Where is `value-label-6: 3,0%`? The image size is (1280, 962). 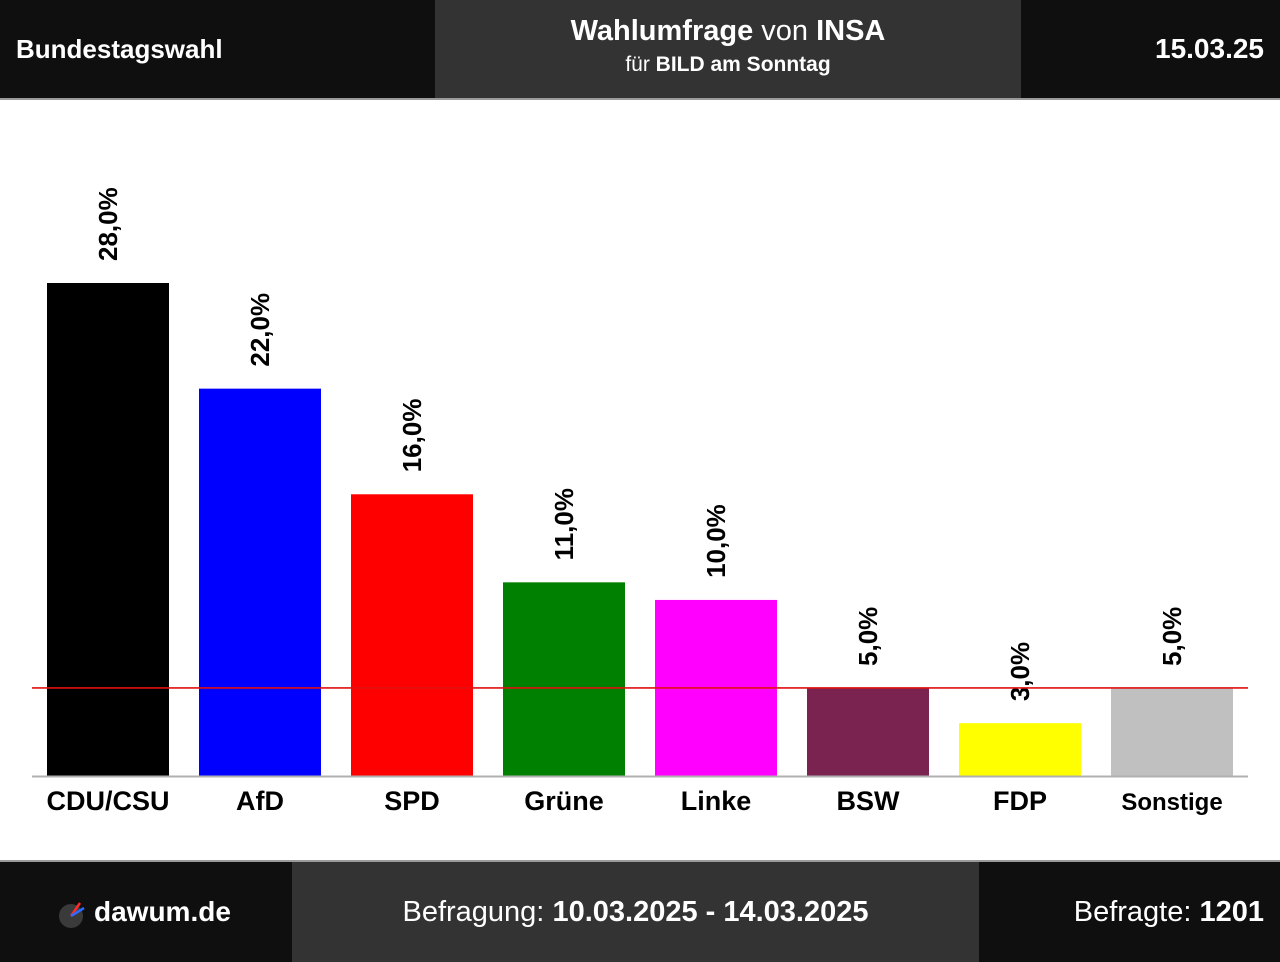 value-label-6: 3,0% is located at coordinates (1020, 671).